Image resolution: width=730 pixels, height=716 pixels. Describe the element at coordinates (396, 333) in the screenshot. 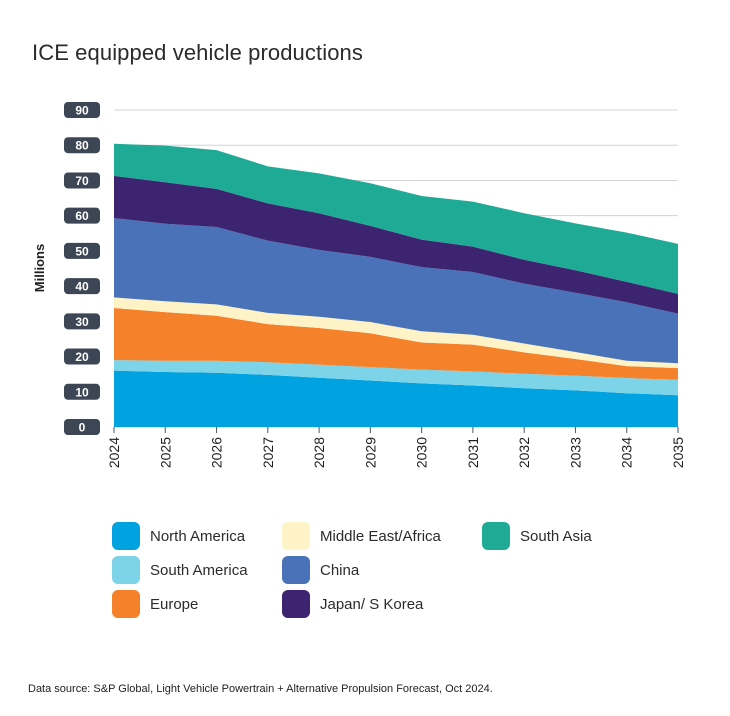

I see `area-series-middle-east-africa` at that location.